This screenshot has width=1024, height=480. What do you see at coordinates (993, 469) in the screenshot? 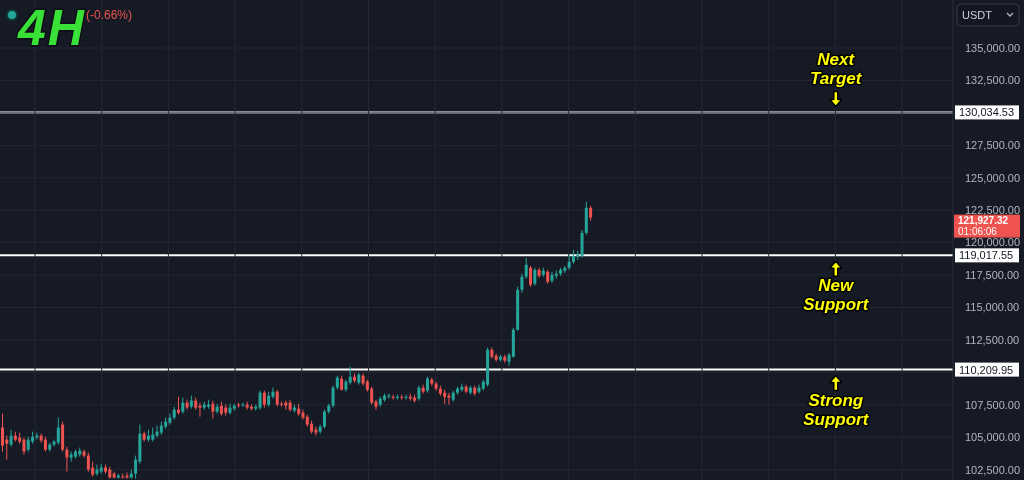
I see `y-tick-label: 102,500.00` at bounding box center [993, 469].